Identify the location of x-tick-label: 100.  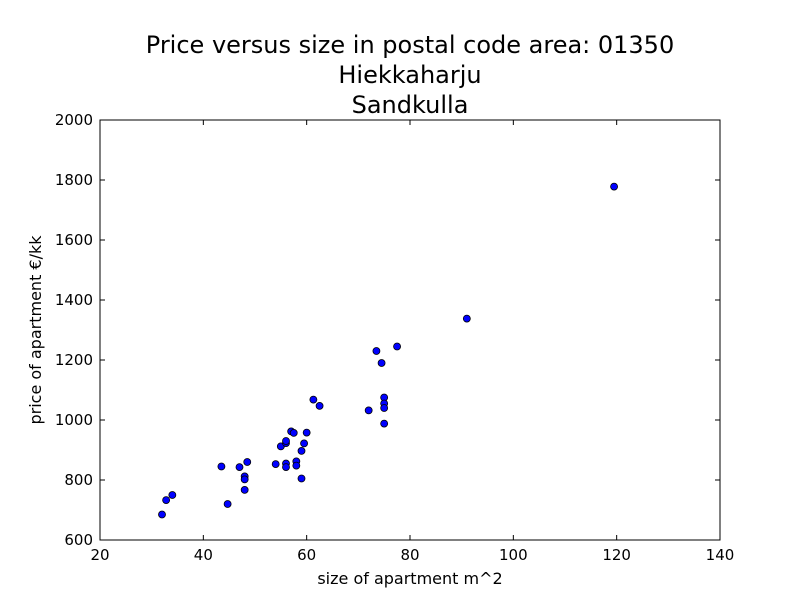
(513, 555).